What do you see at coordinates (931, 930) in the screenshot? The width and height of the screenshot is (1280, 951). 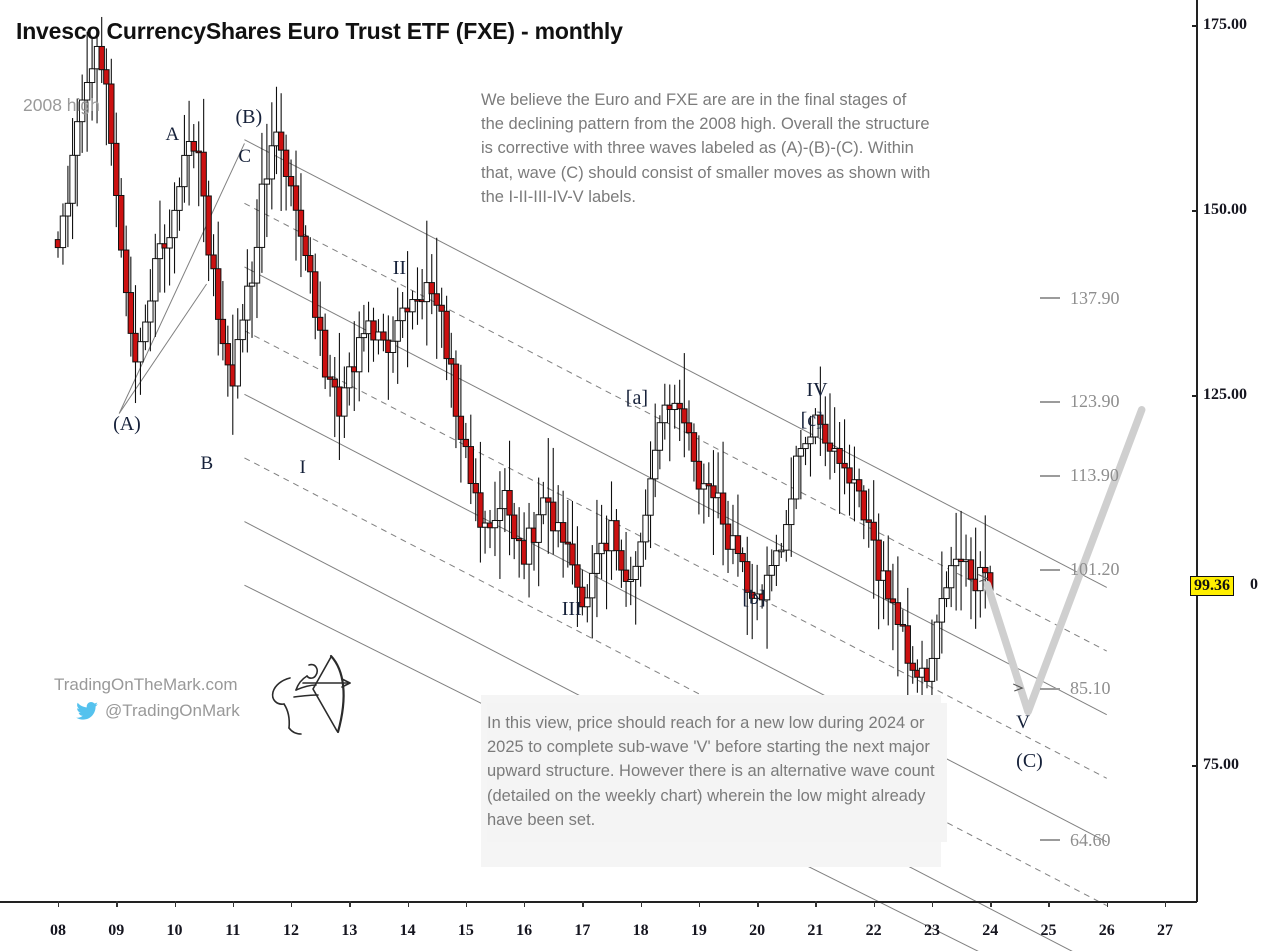 I see `x-axis-tick-23: 23` at bounding box center [931, 930].